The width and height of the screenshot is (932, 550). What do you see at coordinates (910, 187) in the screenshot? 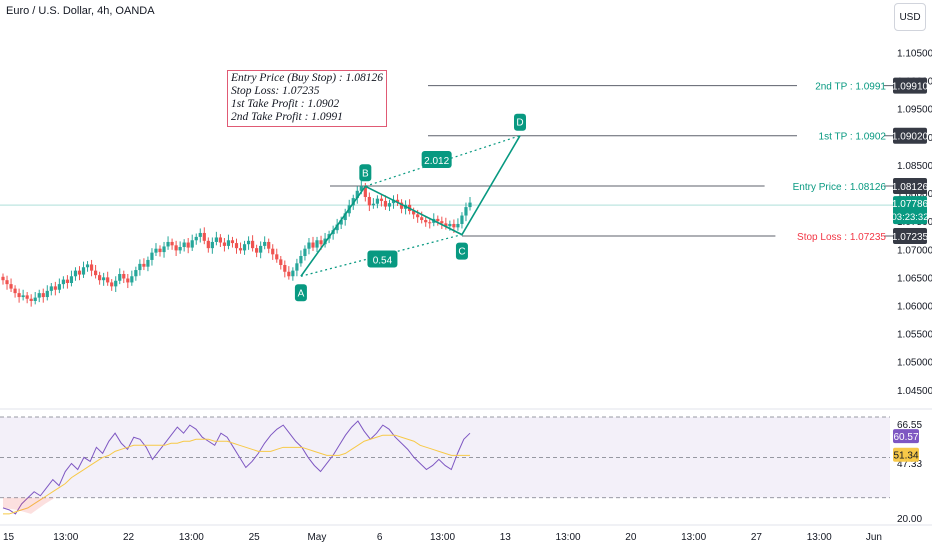
I see `level-price-tag-text: 1.08126` at bounding box center [910, 187].